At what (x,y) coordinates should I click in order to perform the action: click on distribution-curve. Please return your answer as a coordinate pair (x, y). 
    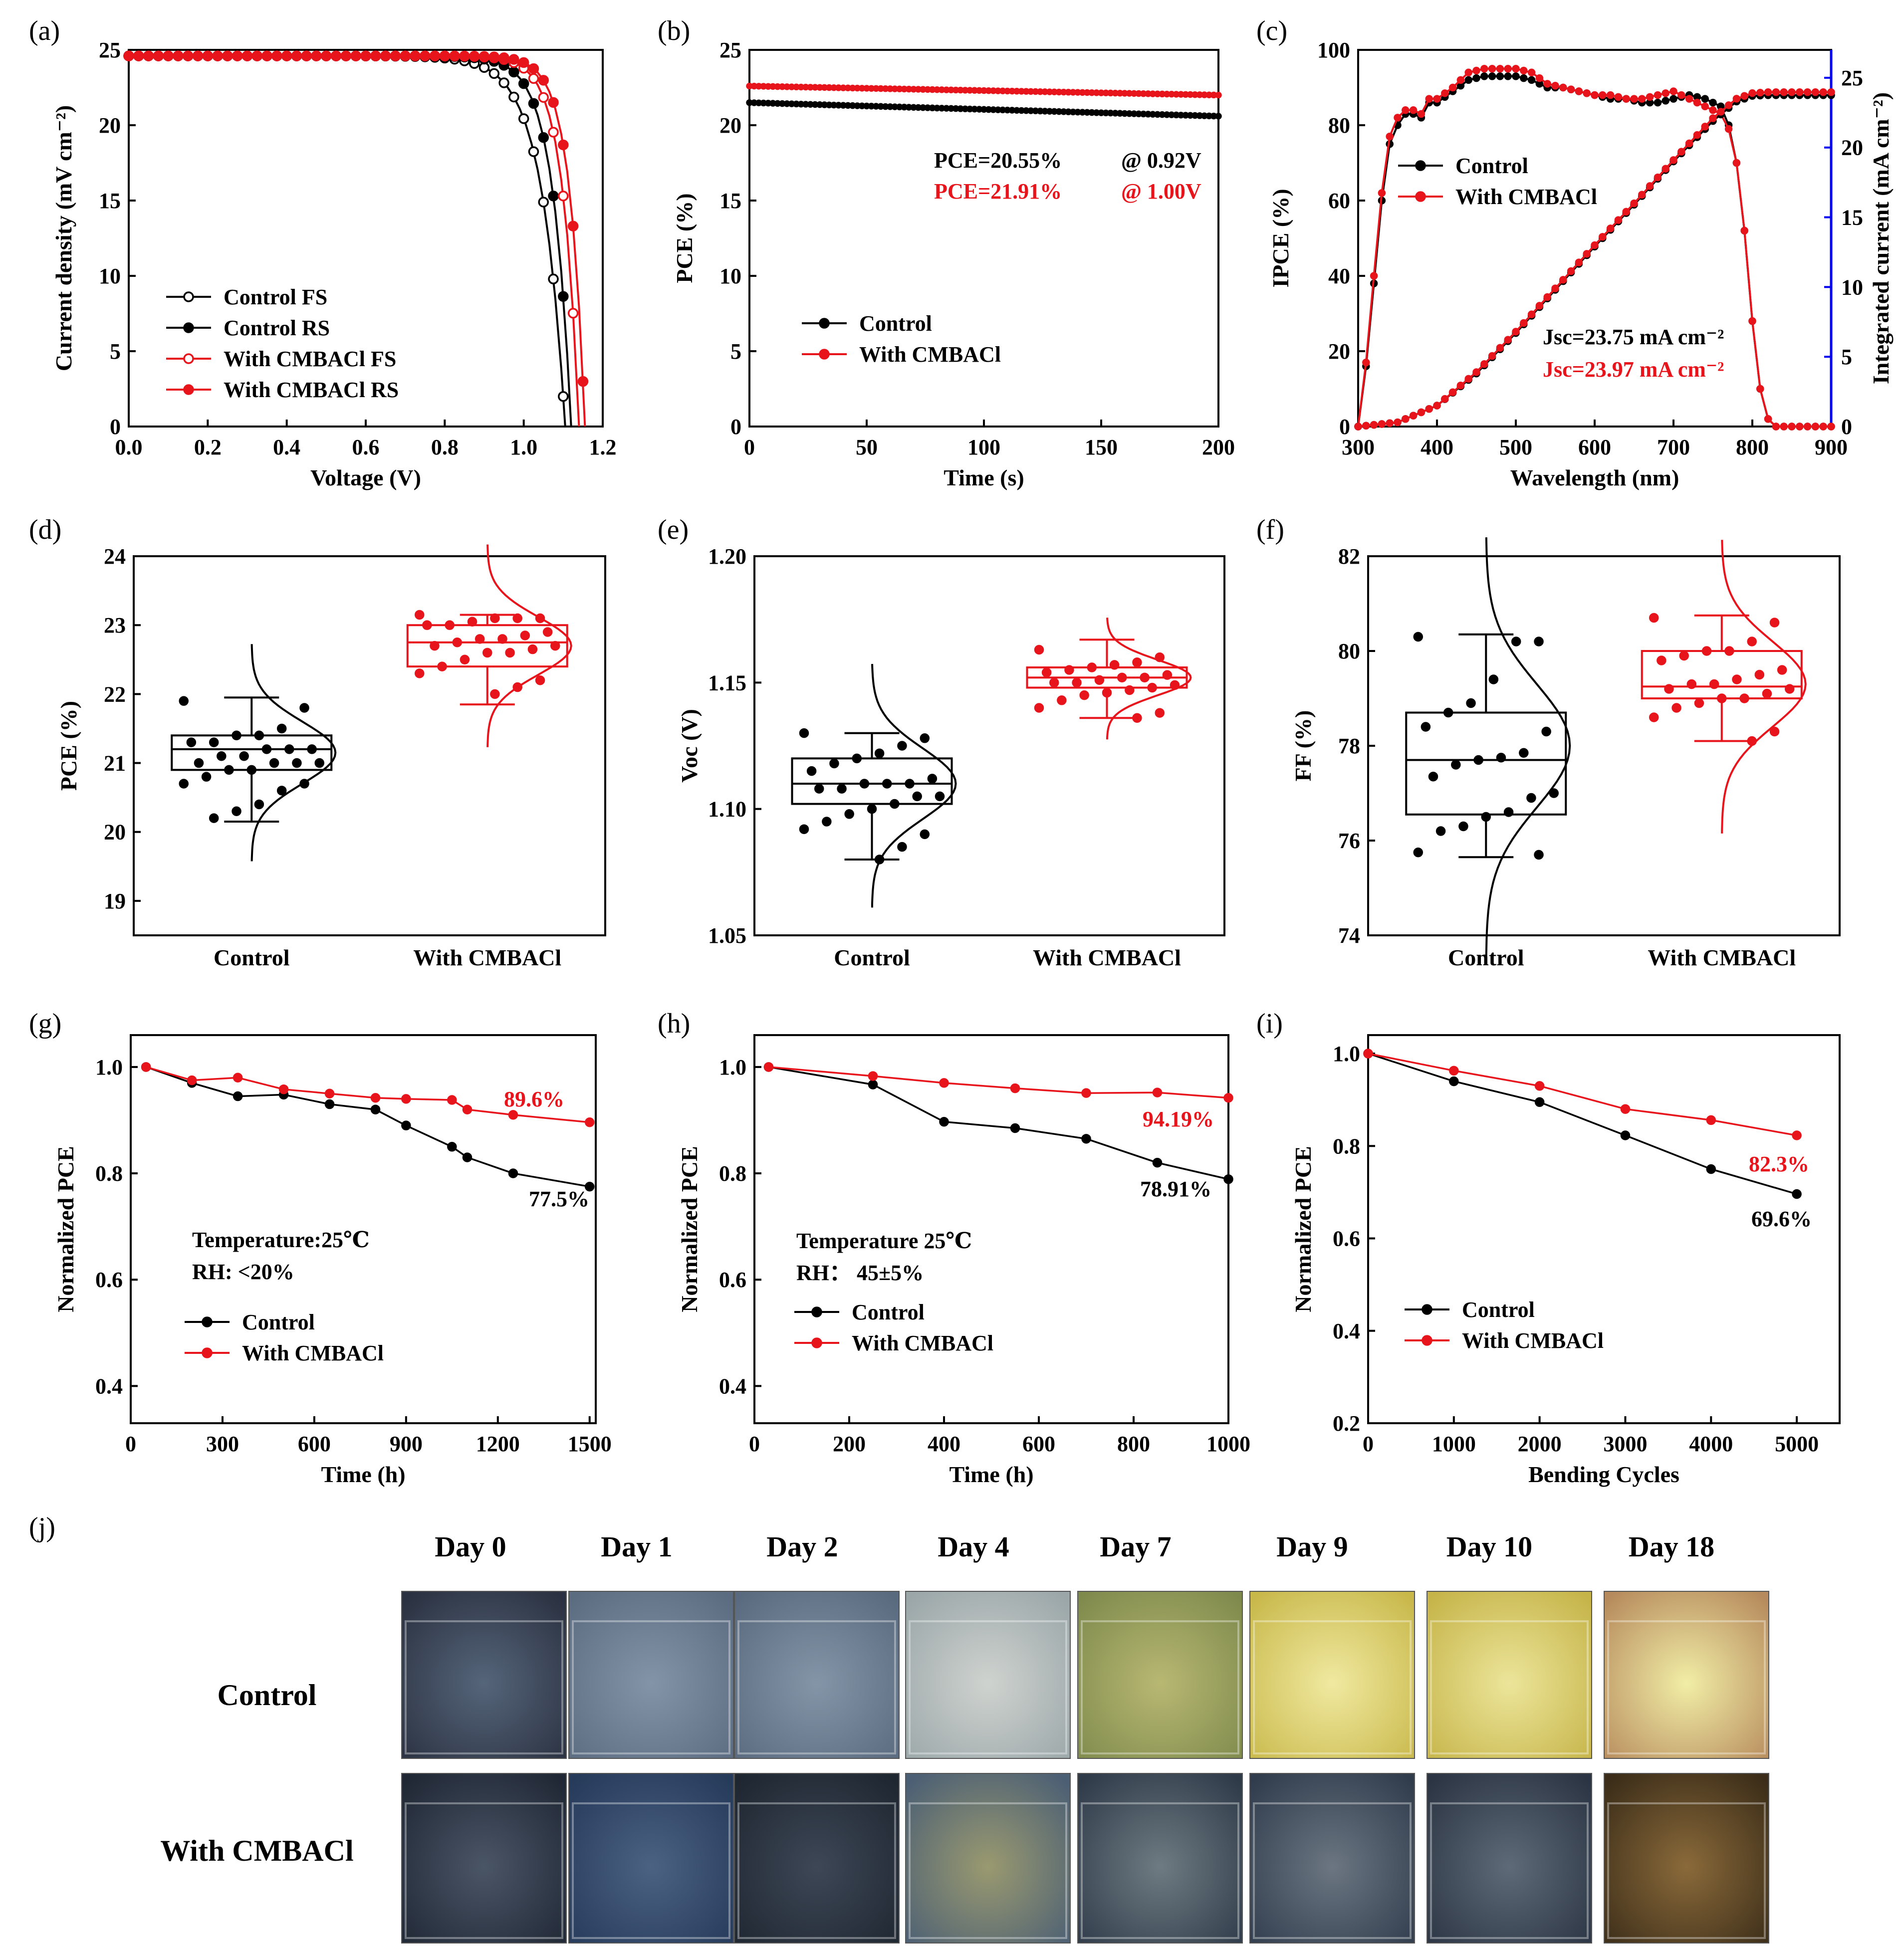
    Looking at the image, I should click on (914, 786).